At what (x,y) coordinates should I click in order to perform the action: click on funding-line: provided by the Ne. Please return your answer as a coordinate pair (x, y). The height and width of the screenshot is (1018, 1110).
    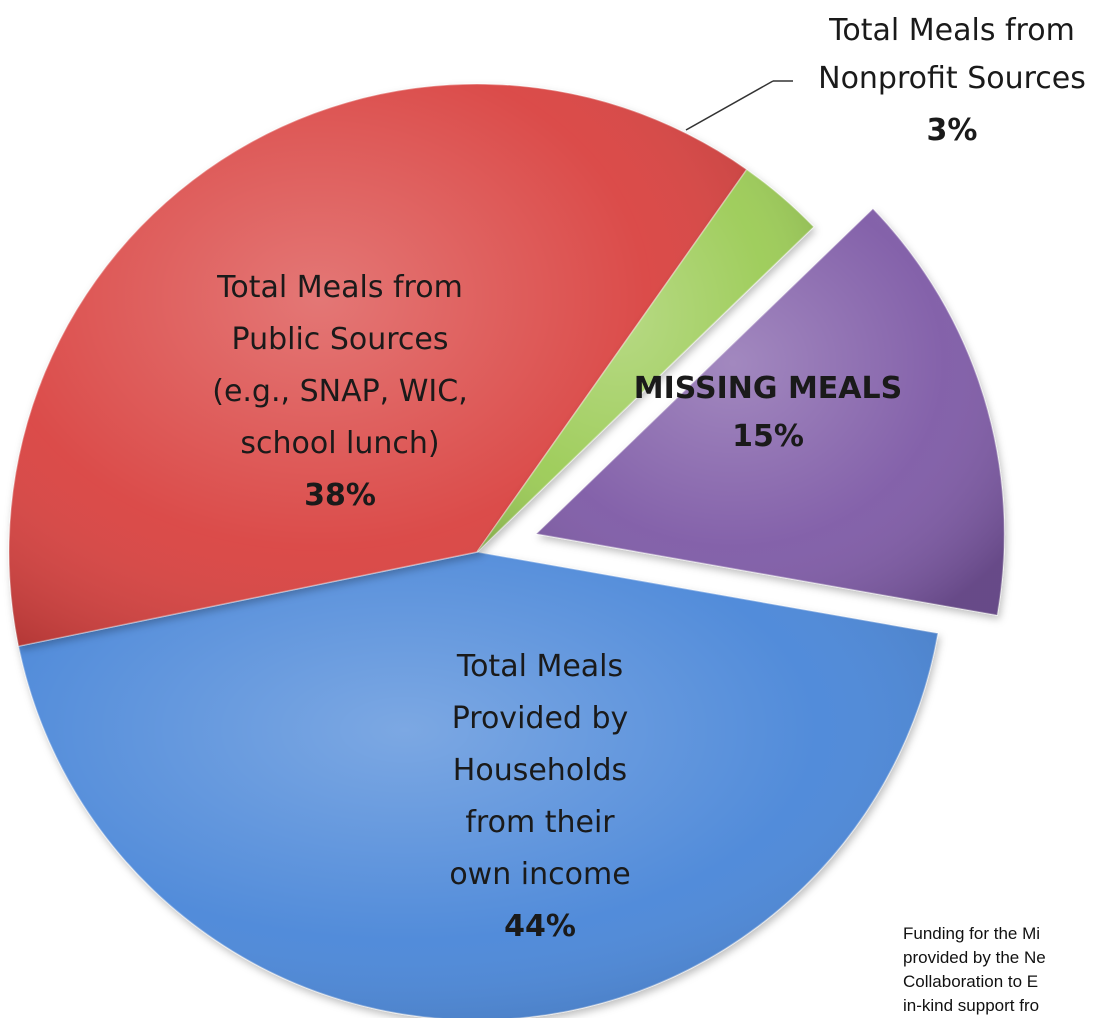
    Looking at the image, I should click on (974, 957).